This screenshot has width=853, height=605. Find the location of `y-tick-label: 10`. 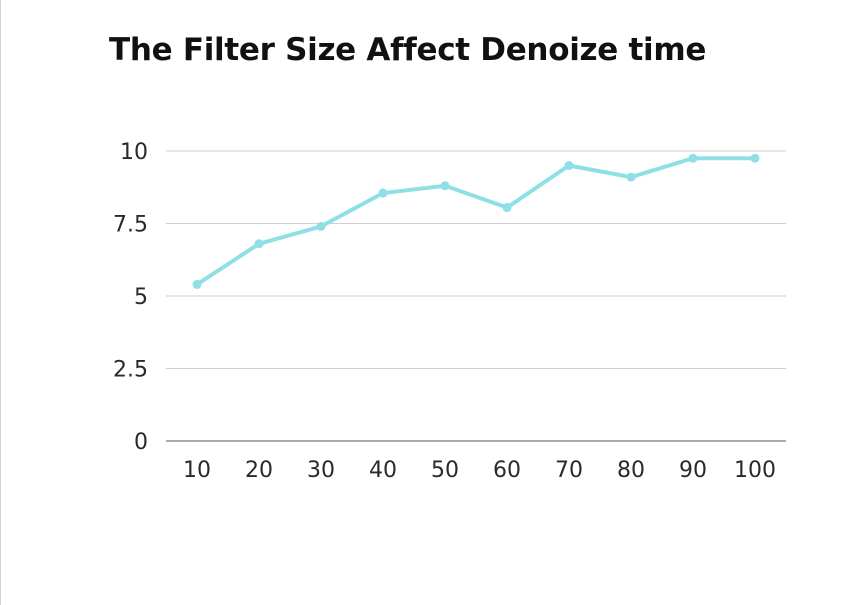

y-tick-label: 10 is located at coordinates (134, 152).